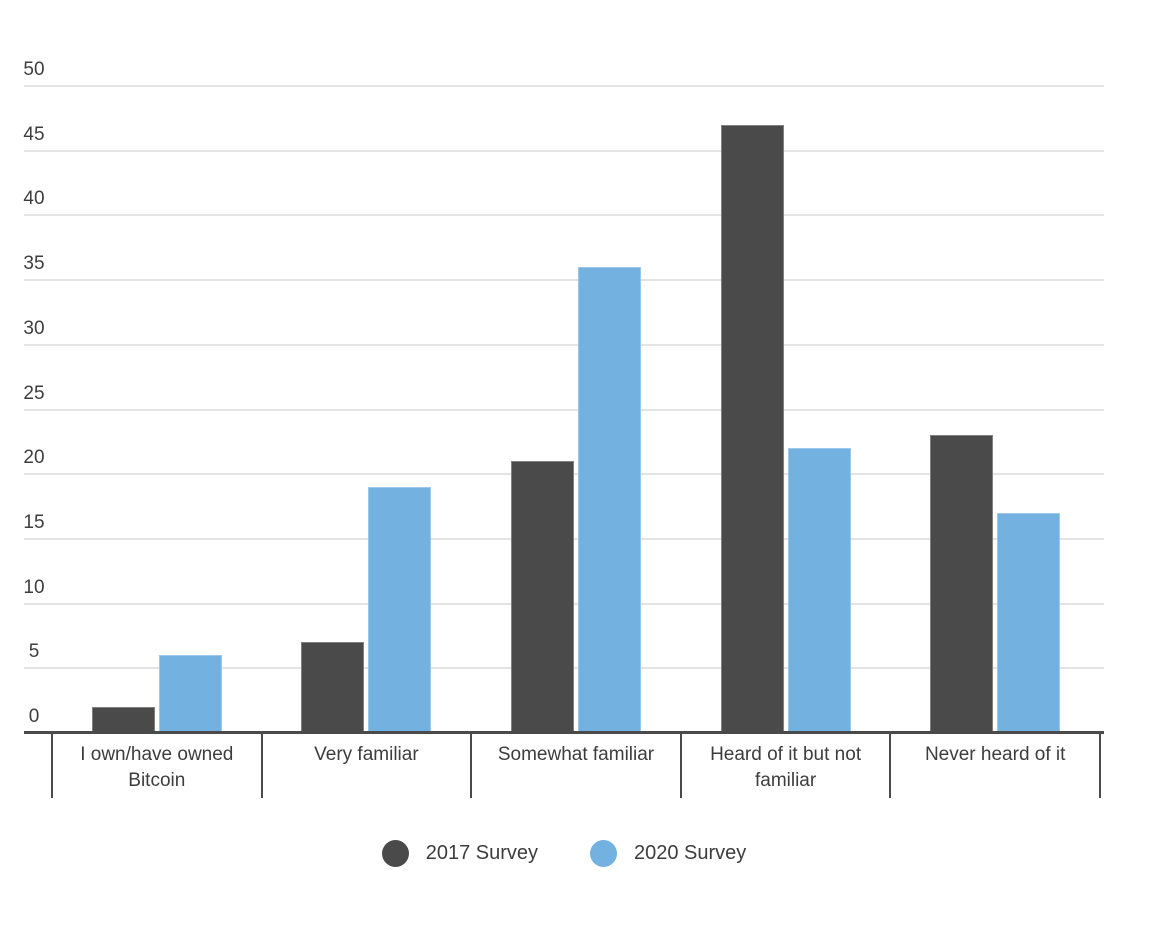 The image size is (1172, 934). I want to click on y-axis-tick-label: 0, so click(34, 716).